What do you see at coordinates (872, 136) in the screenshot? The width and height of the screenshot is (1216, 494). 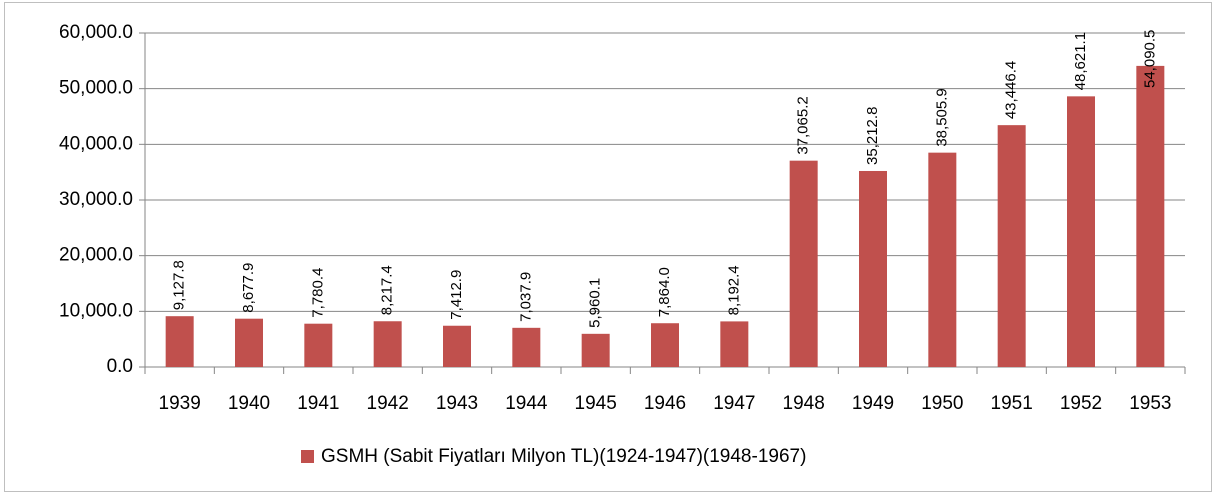 I see `value-label: 35,212.8` at bounding box center [872, 136].